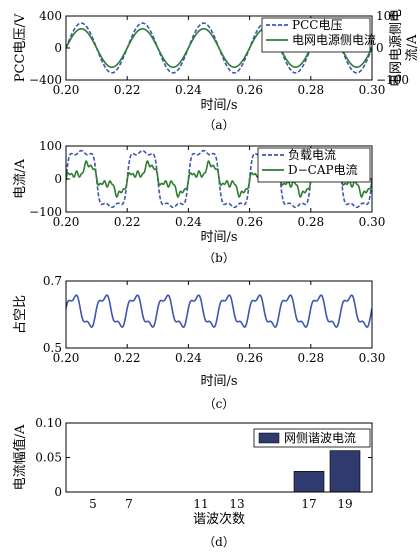  Describe the element at coordinates (50, 16) in the screenshot. I see `y-tick-label: 400` at that location.